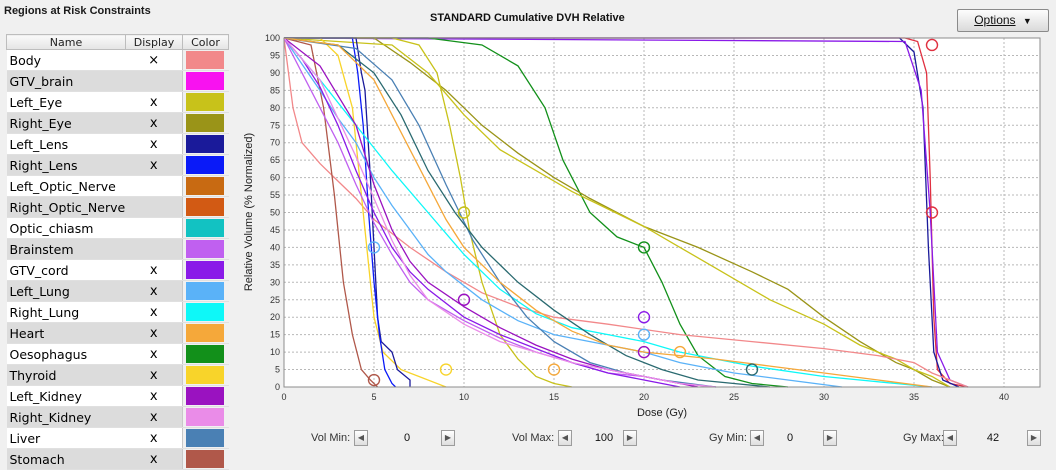  I want to click on roi-row: Stomach x, so click(117, 459).